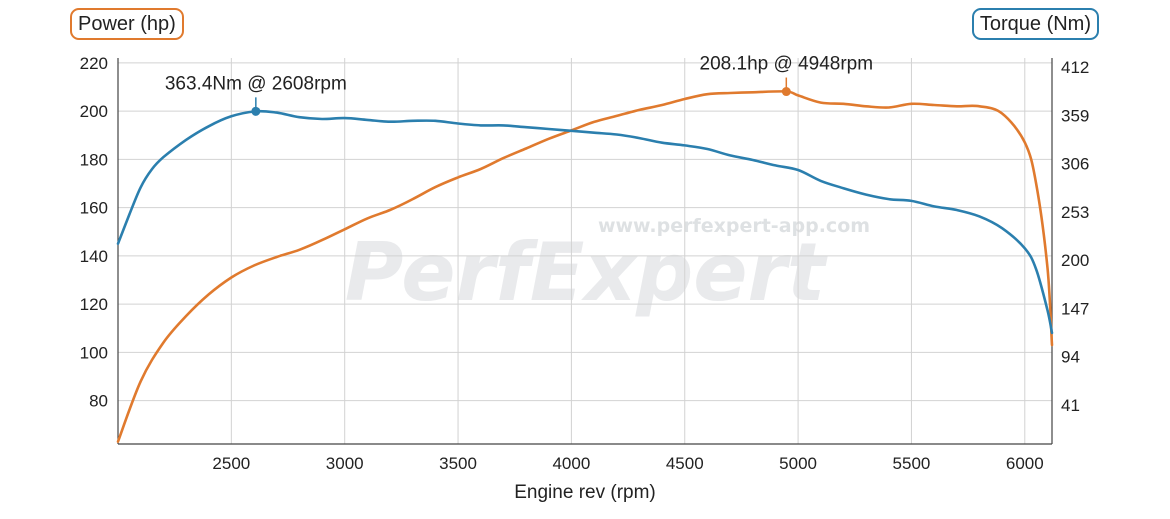 This screenshot has height=519, width=1170. Describe the element at coordinates (787, 64) in the screenshot. I see `power-peak-label: 208.1hp @ 4948rpm` at that location.